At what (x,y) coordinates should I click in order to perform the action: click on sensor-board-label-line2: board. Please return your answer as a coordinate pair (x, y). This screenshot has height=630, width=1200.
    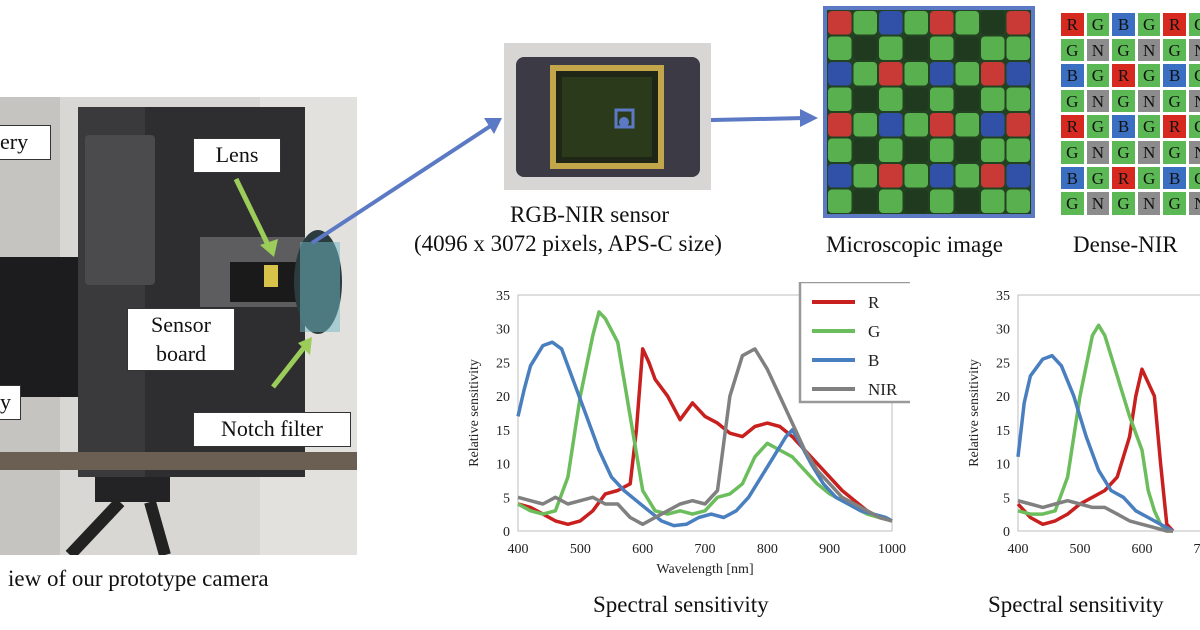
    Looking at the image, I should click on (181, 353).